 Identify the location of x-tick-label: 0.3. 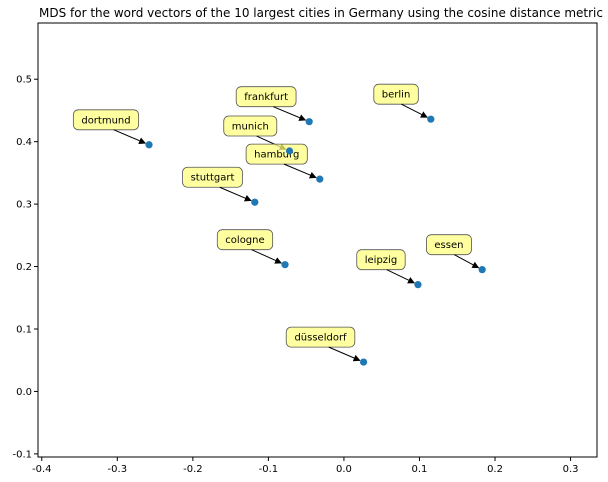
(571, 469).